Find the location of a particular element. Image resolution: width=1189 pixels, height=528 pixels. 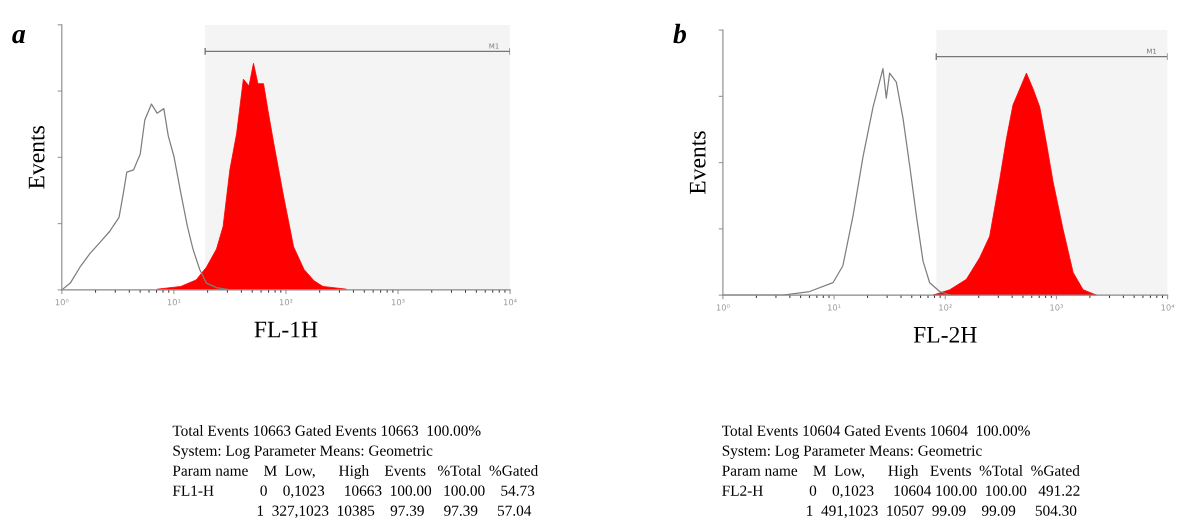

text: FL1-H 0 0,1023 10663 100.00 100.00 54.73 is located at coordinates (353, 492).